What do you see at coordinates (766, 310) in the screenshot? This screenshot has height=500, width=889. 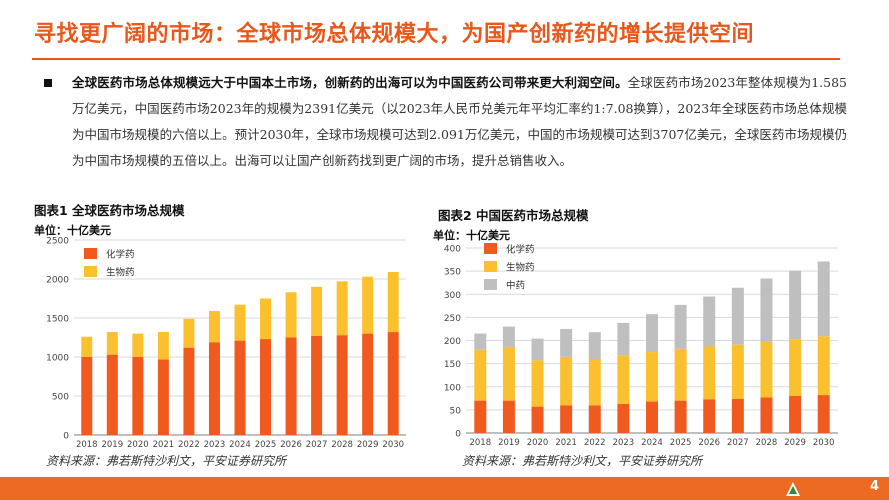 I see `chart2-bar-中药-2028` at bounding box center [766, 310].